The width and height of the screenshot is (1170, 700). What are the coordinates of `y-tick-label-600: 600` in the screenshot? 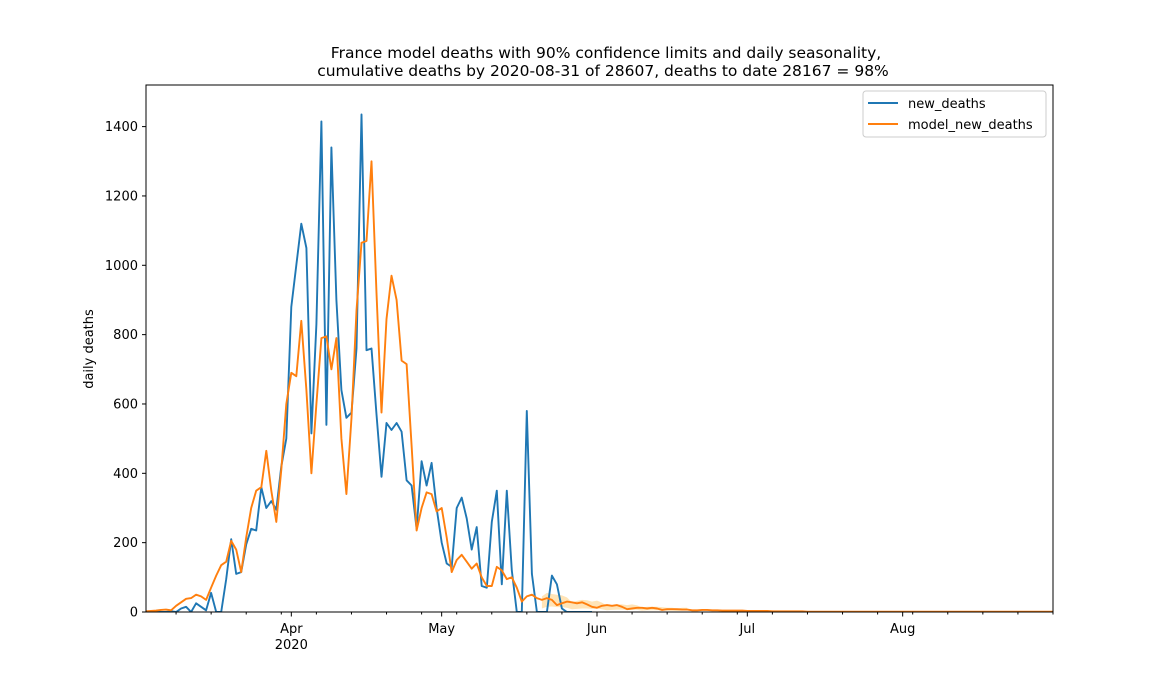 It's located at (125, 404).